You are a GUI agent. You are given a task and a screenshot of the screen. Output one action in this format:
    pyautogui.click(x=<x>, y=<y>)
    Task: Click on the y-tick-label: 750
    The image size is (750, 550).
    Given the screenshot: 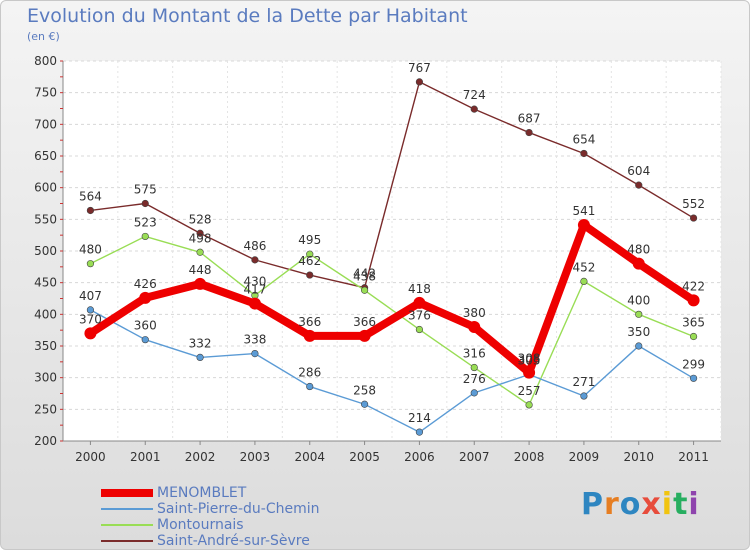 What is the action you would take?
    pyautogui.click(x=45, y=93)
    